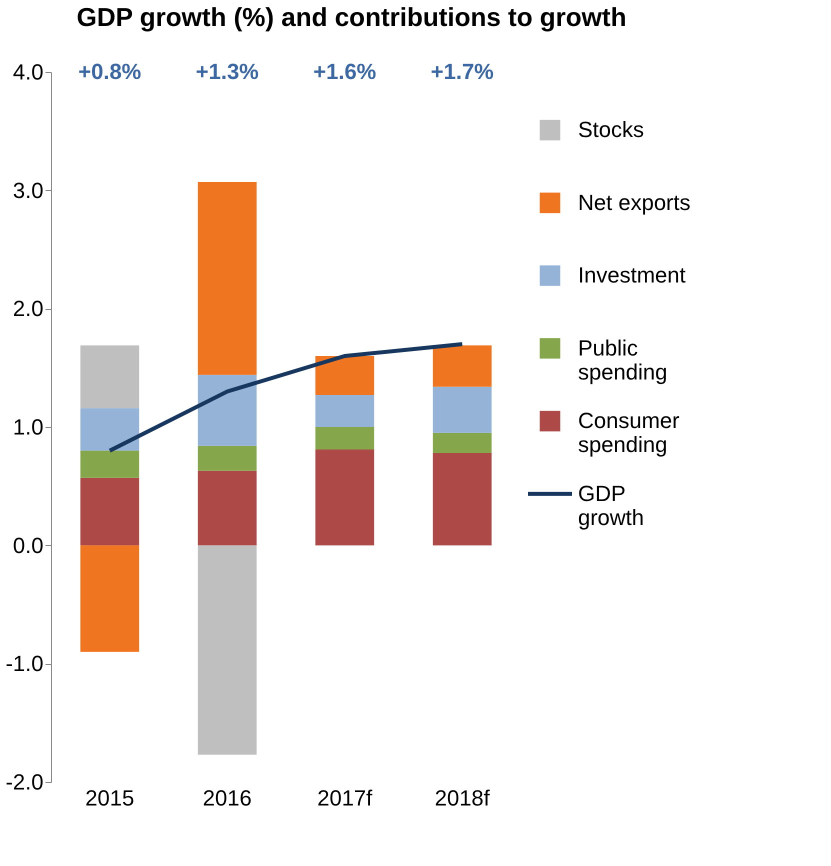  I want to click on legend-label: Net exports, so click(634, 202).